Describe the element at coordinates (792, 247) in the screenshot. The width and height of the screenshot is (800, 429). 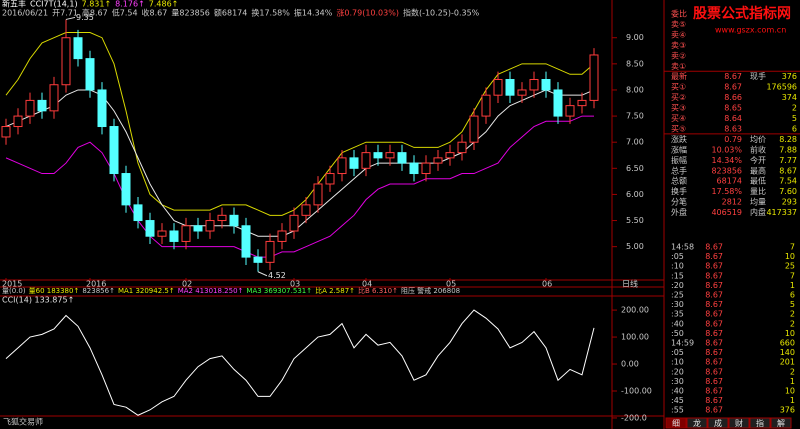
I see `trade-volume: 7` at that location.